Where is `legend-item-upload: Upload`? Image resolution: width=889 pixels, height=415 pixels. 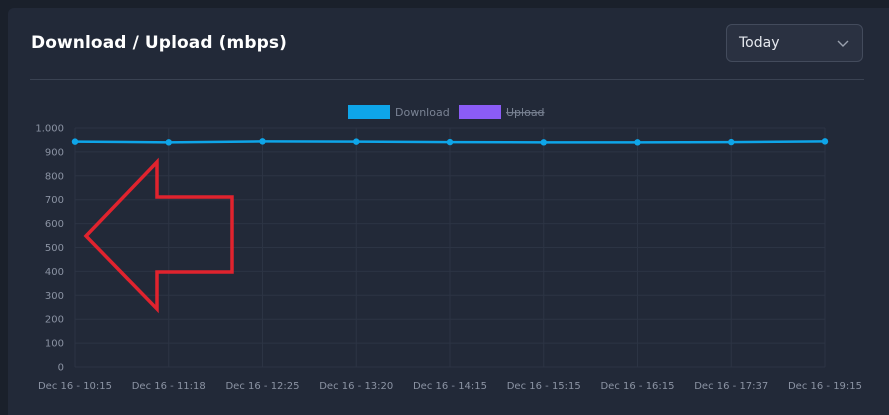
legend-item-upload: Upload is located at coordinates (502, 112).